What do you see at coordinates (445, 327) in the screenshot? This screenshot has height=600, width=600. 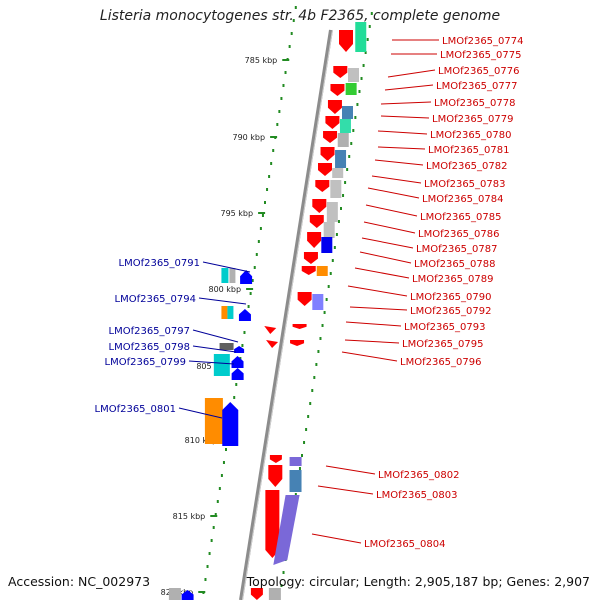 I see `gene-label: LMOf2365_0793` at bounding box center [445, 327].